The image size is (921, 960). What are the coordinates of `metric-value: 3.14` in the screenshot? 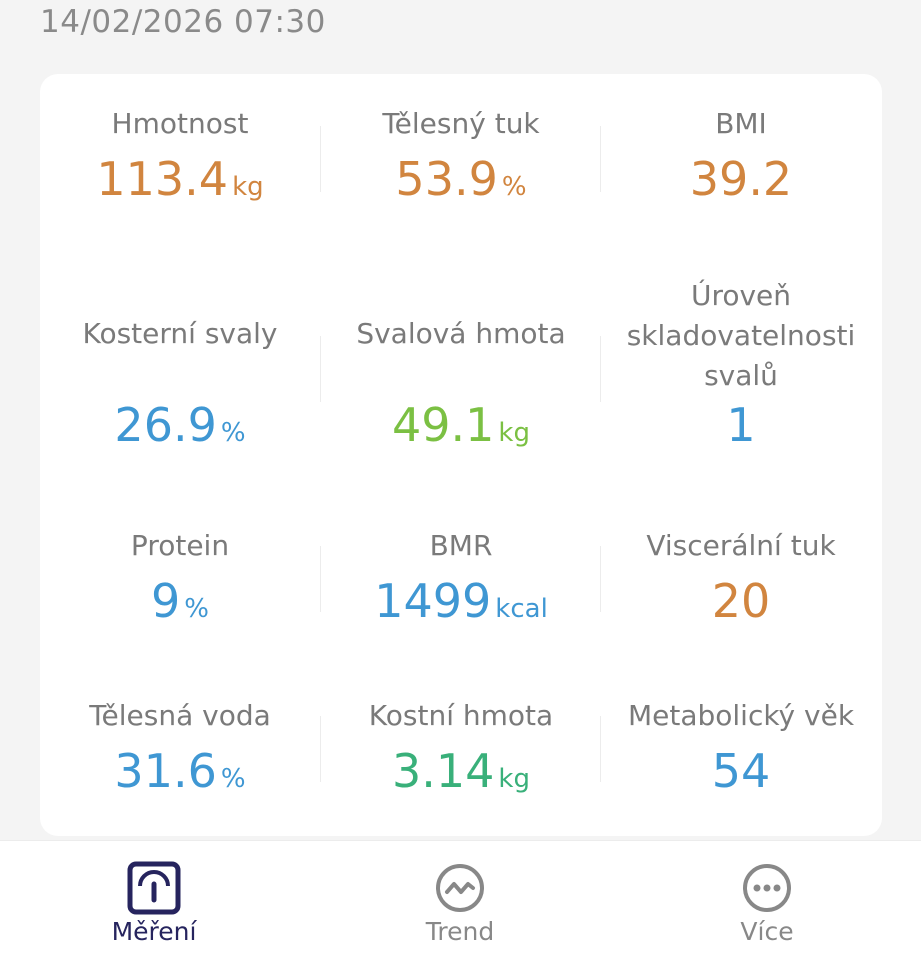 It's located at (443, 771).